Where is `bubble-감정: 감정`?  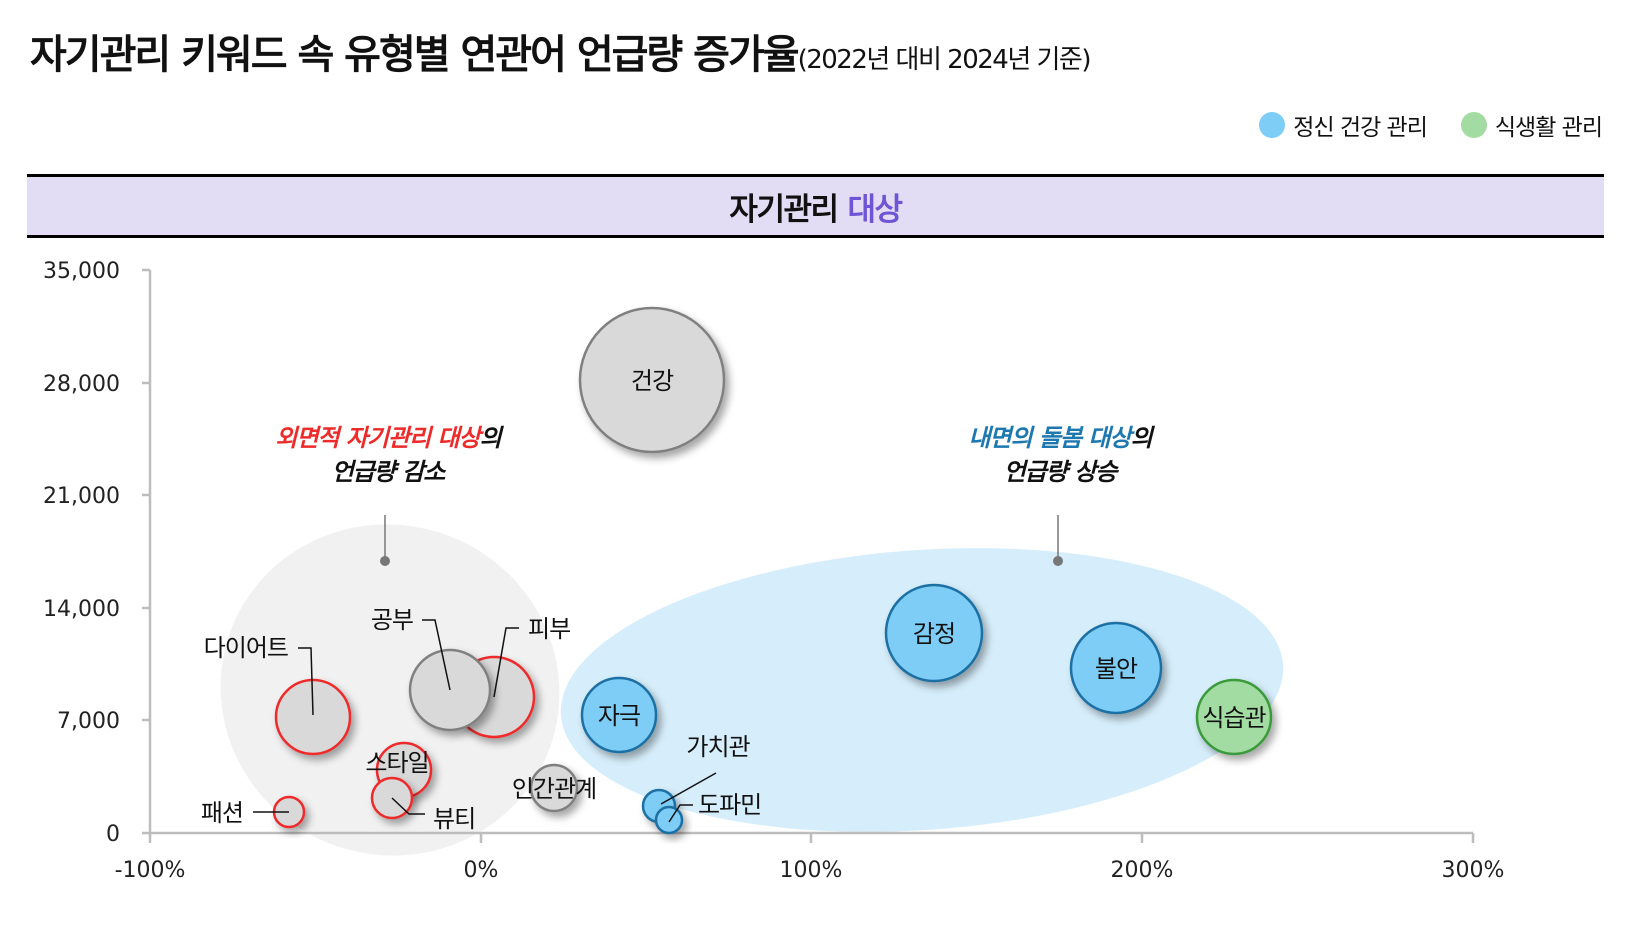 bubble-감정: 감정 is located at coordinates (934, 633).